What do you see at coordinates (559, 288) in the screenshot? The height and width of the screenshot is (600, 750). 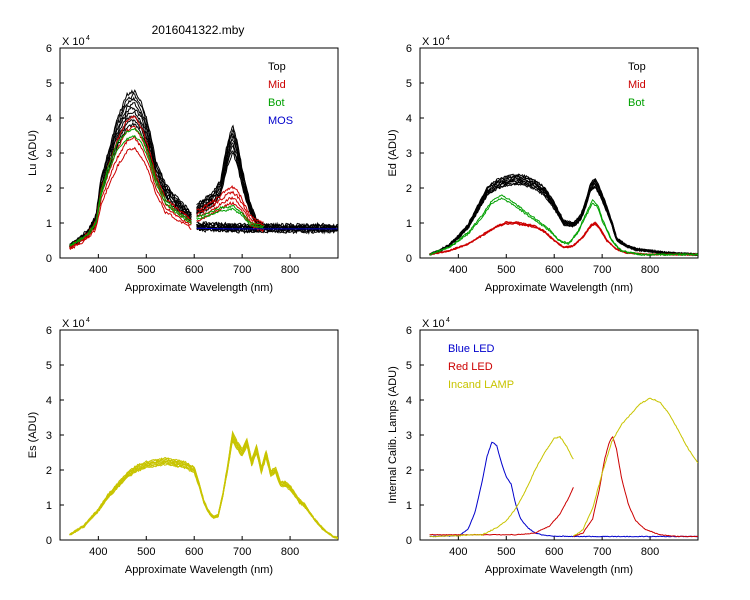 I see `x-axis-label-ed: Approximate Wavelength (nm)` at bounding box center [559, 288].